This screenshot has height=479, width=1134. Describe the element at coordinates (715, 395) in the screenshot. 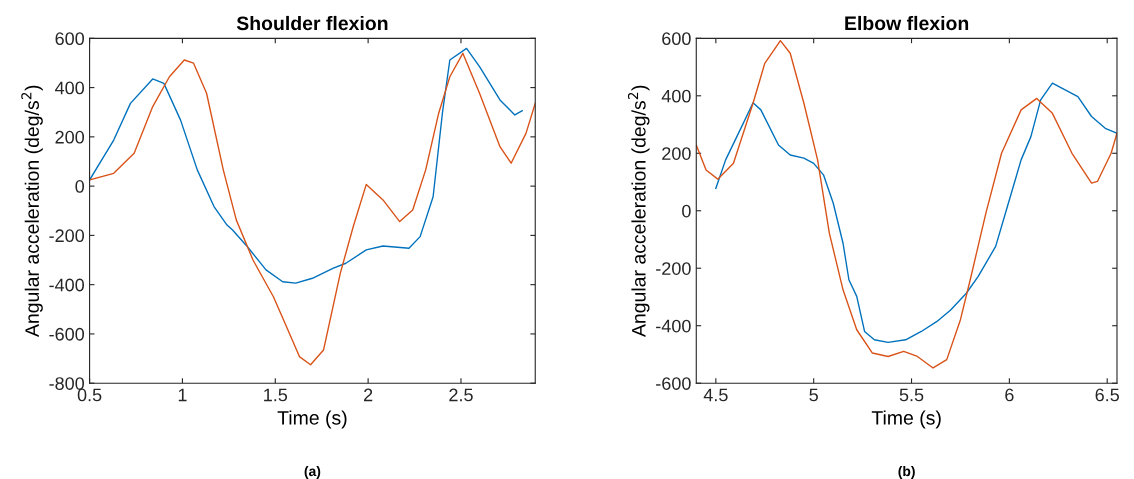

I see `x-tick-label: 4.5` at that location.